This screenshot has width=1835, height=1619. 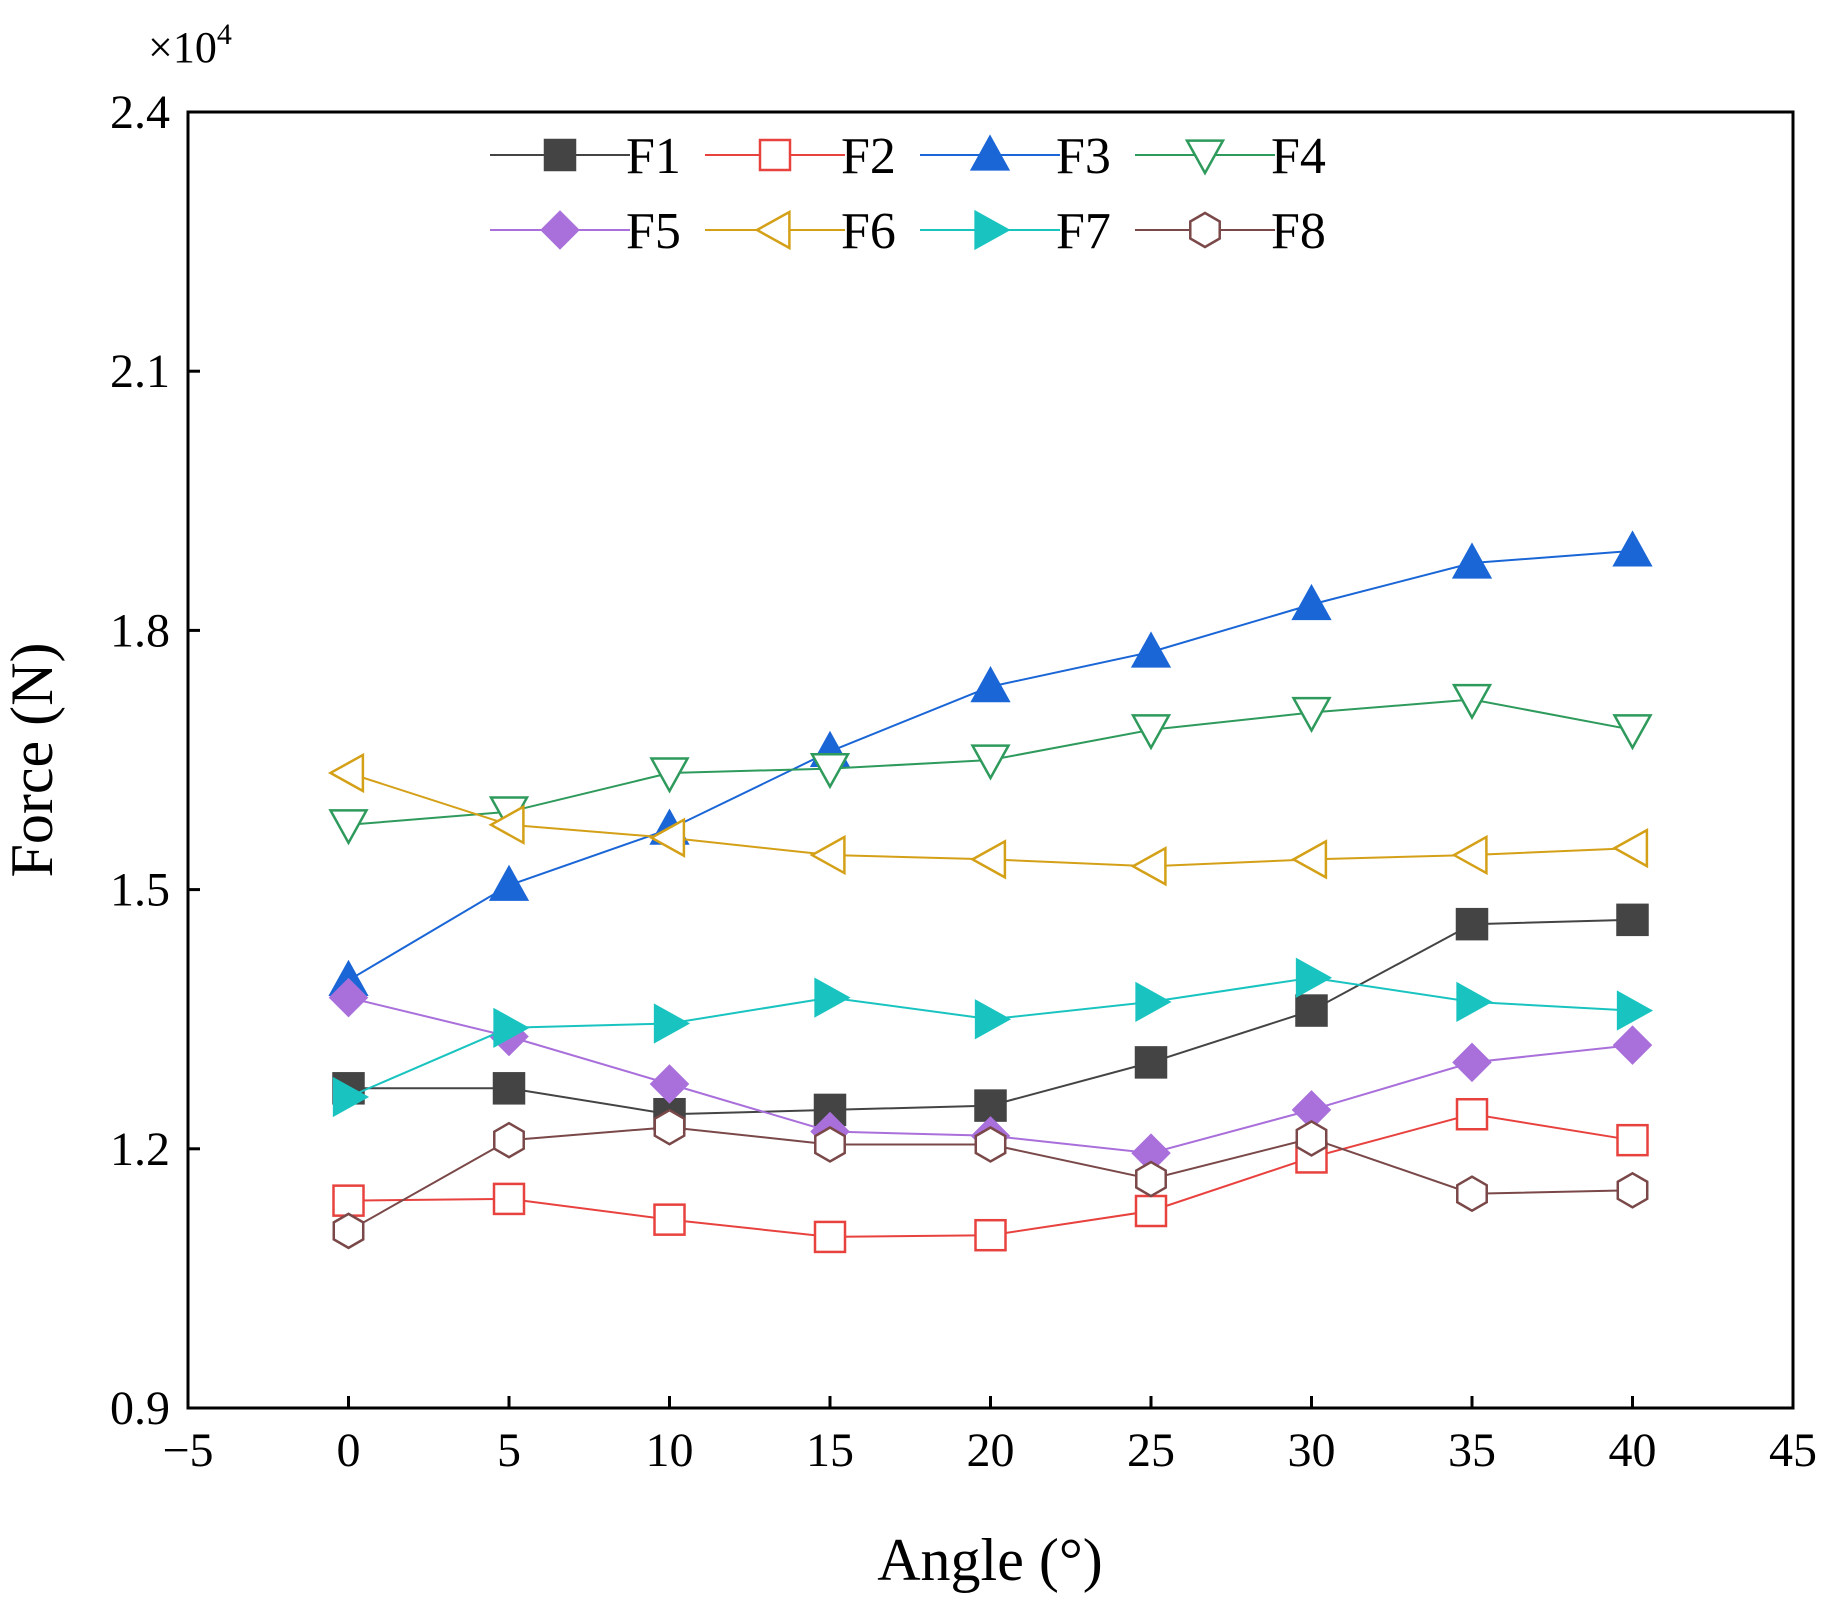 I want to click on y-multiplier: ×10⁴, so click(x=190, y=45).